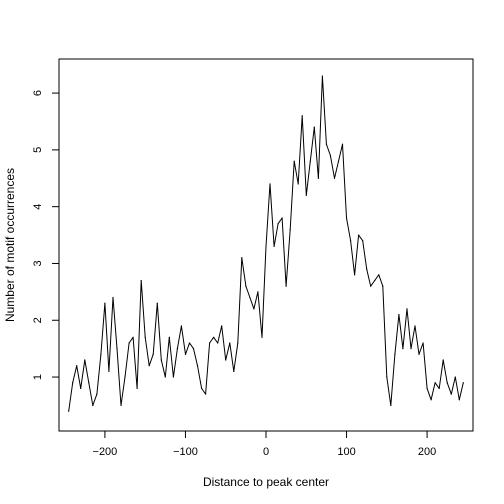 This screenshot has height=504, width=504. Describe the element at coordinates (38, 150) in the screenshot. I see `y-tick-label: 5` at that location.